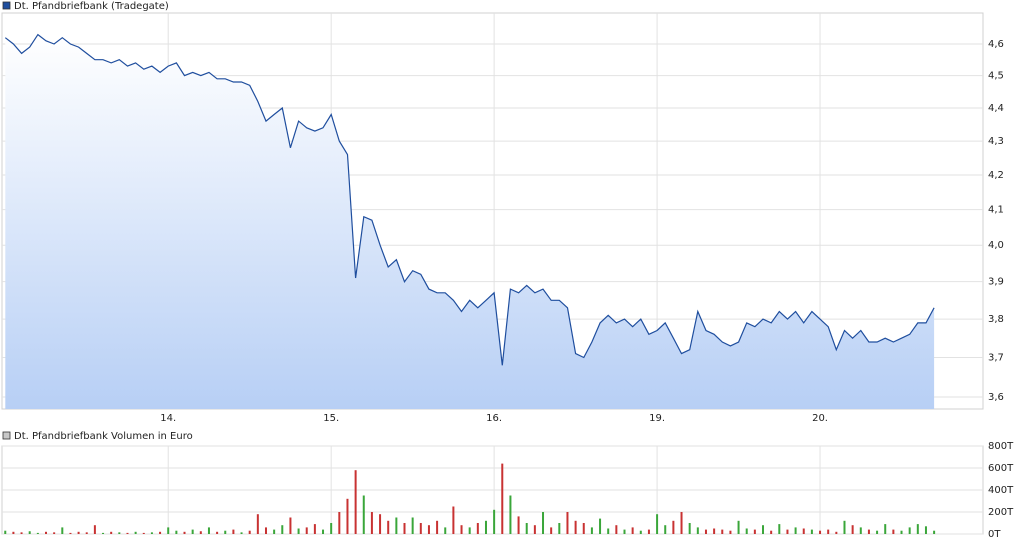  Describe the element at coordinates (996, 76) in the screenshot. I see `y-tick-label: 4,5` at that location.